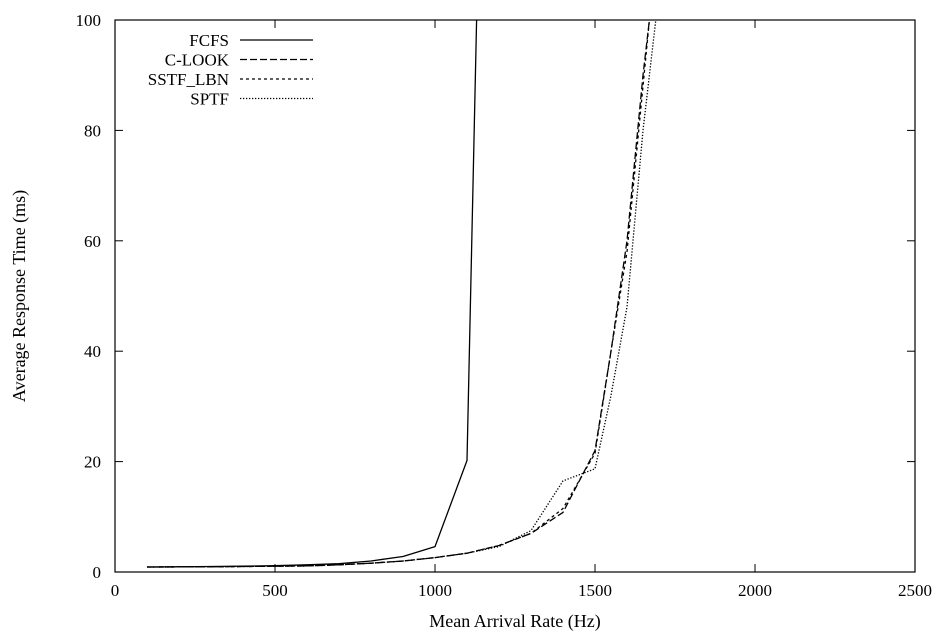  I want to click on legend-label: SSTF_LBN, so click(188, 79).